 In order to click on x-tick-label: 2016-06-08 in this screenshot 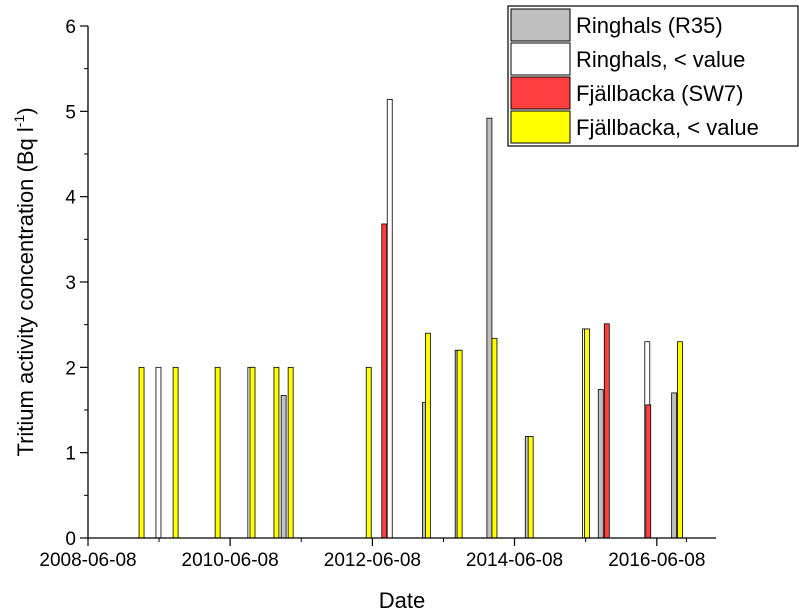, I will do `click(656, 560)`.